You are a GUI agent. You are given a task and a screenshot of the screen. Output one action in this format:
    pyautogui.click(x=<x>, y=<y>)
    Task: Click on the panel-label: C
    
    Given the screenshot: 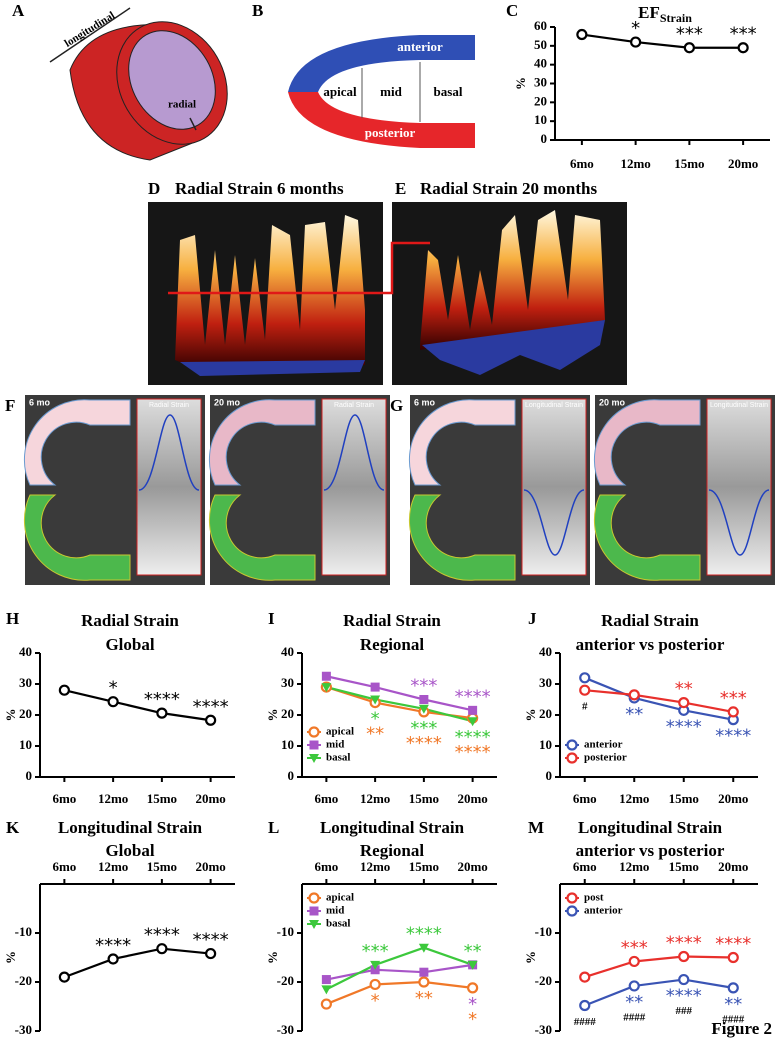 What is the action you would take?
    pyautogui.click(x=512, y=10)
    